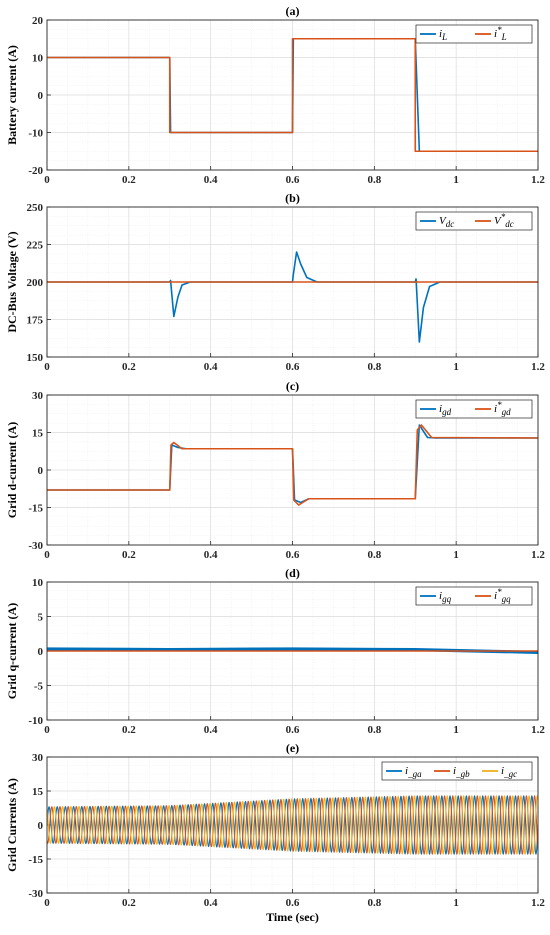 Image resolution: width=550 pixels, height=935 pixels. I want to click on legend-label: igd, so click(445, 410).